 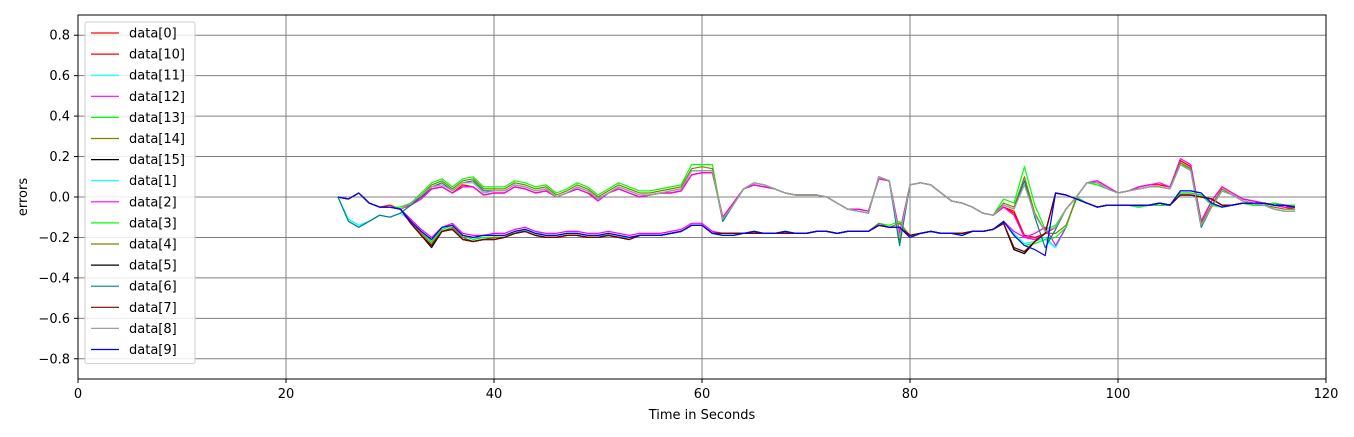 I want to click on legend-label: data[11], so click(x=157, y=76).